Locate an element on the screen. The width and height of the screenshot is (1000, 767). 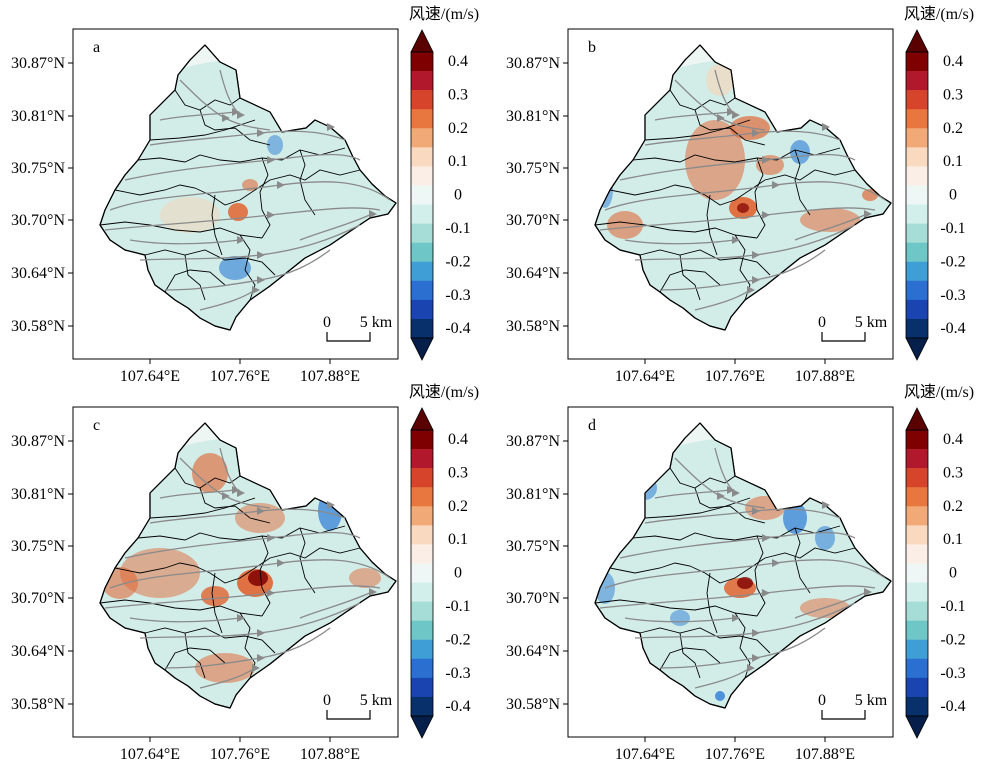
scale-bar is located at coordinates (348, 337).